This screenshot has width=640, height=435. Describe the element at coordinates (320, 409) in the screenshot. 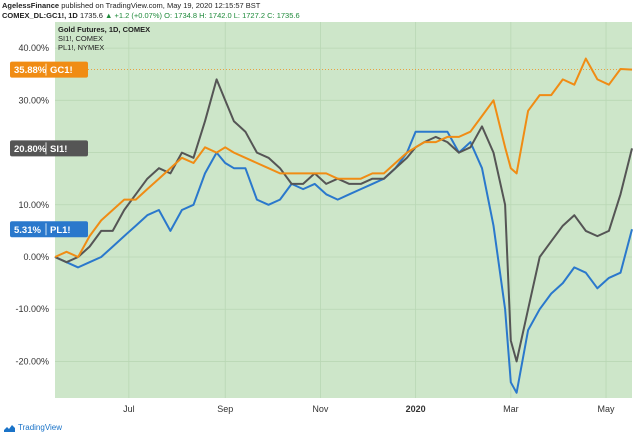

I see `x-tick-label: Nov` at that location.